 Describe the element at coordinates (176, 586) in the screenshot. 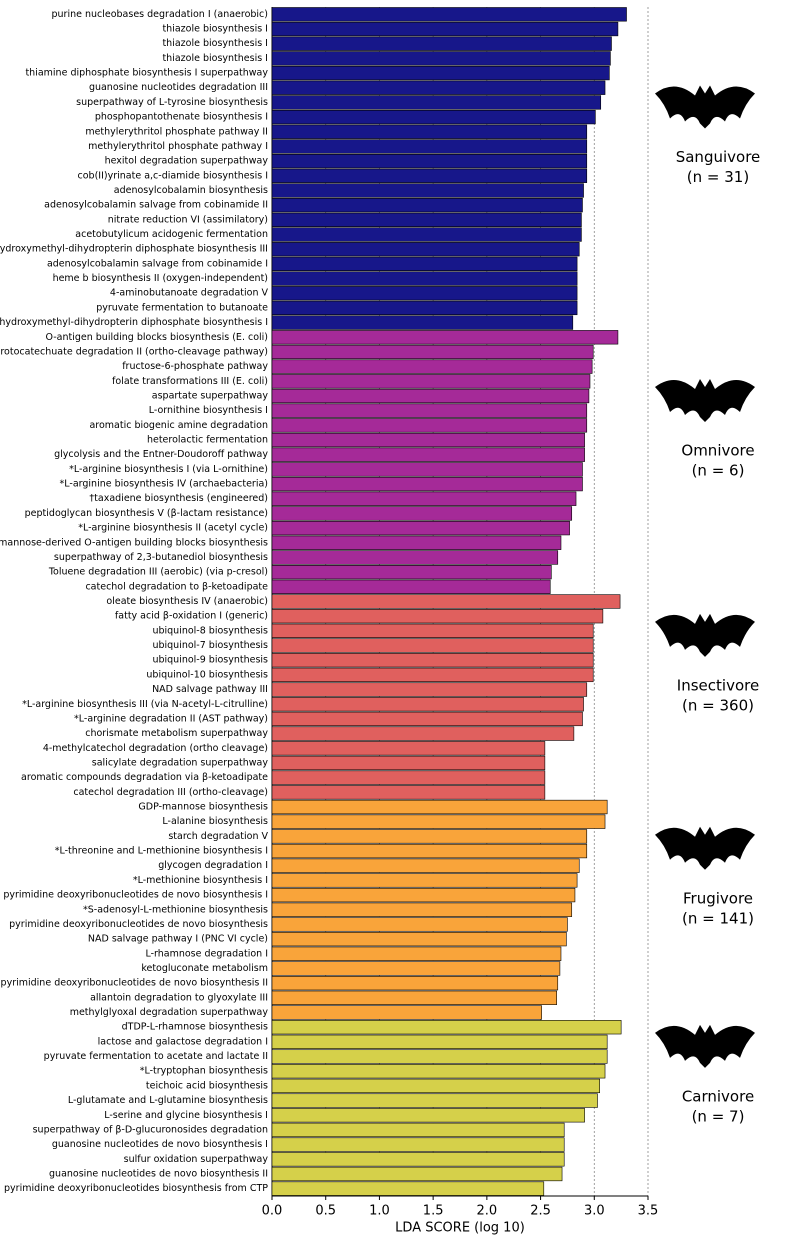

I see `category-label: catechol degradation to β-ketoadipate` at that location.